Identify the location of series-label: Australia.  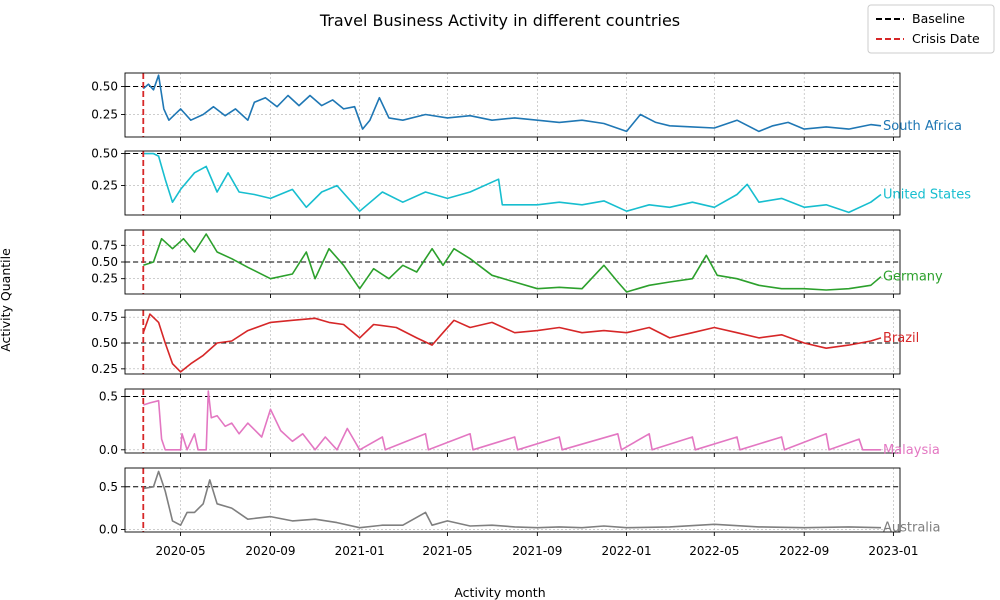
(912, 528).